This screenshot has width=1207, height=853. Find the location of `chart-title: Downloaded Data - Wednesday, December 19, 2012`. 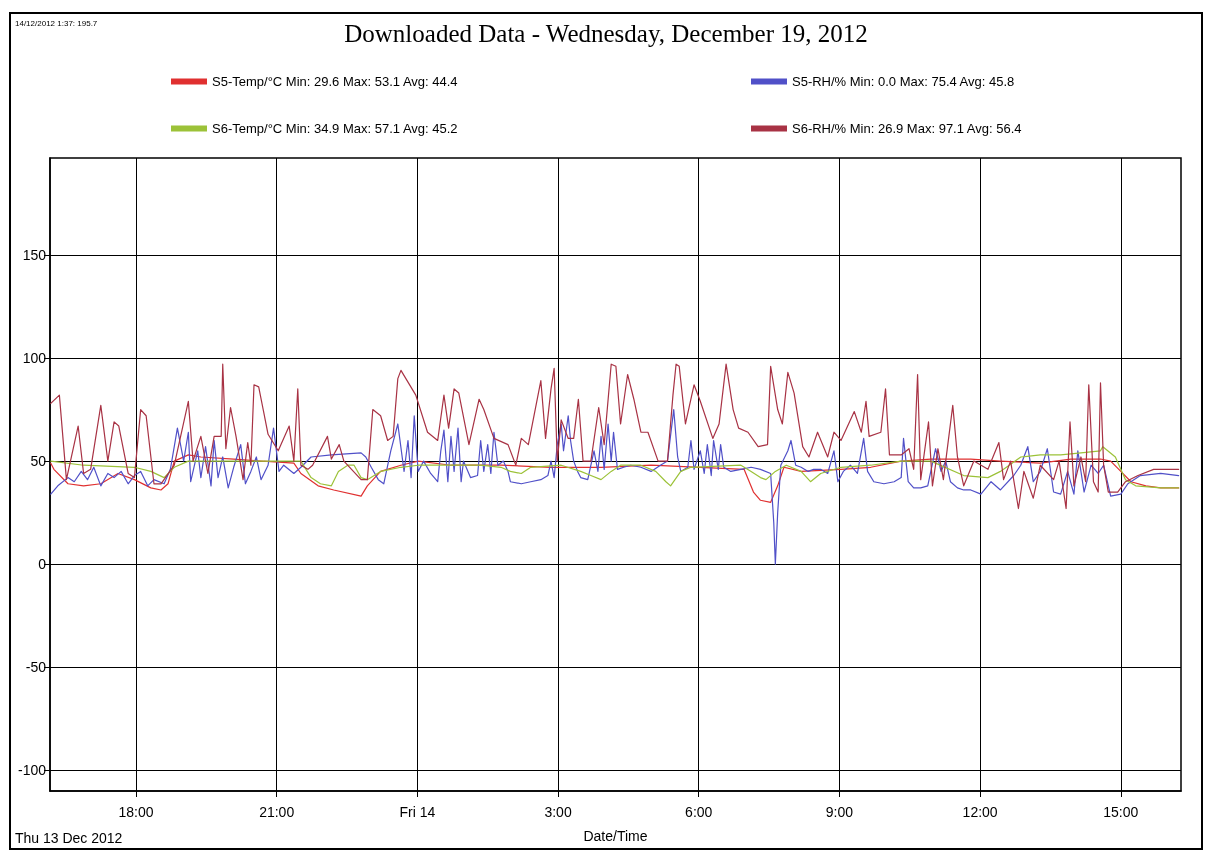

chart-title: Downloaded Data - Wednesday, December 19, 2012 is located at coordinates (606, 33).